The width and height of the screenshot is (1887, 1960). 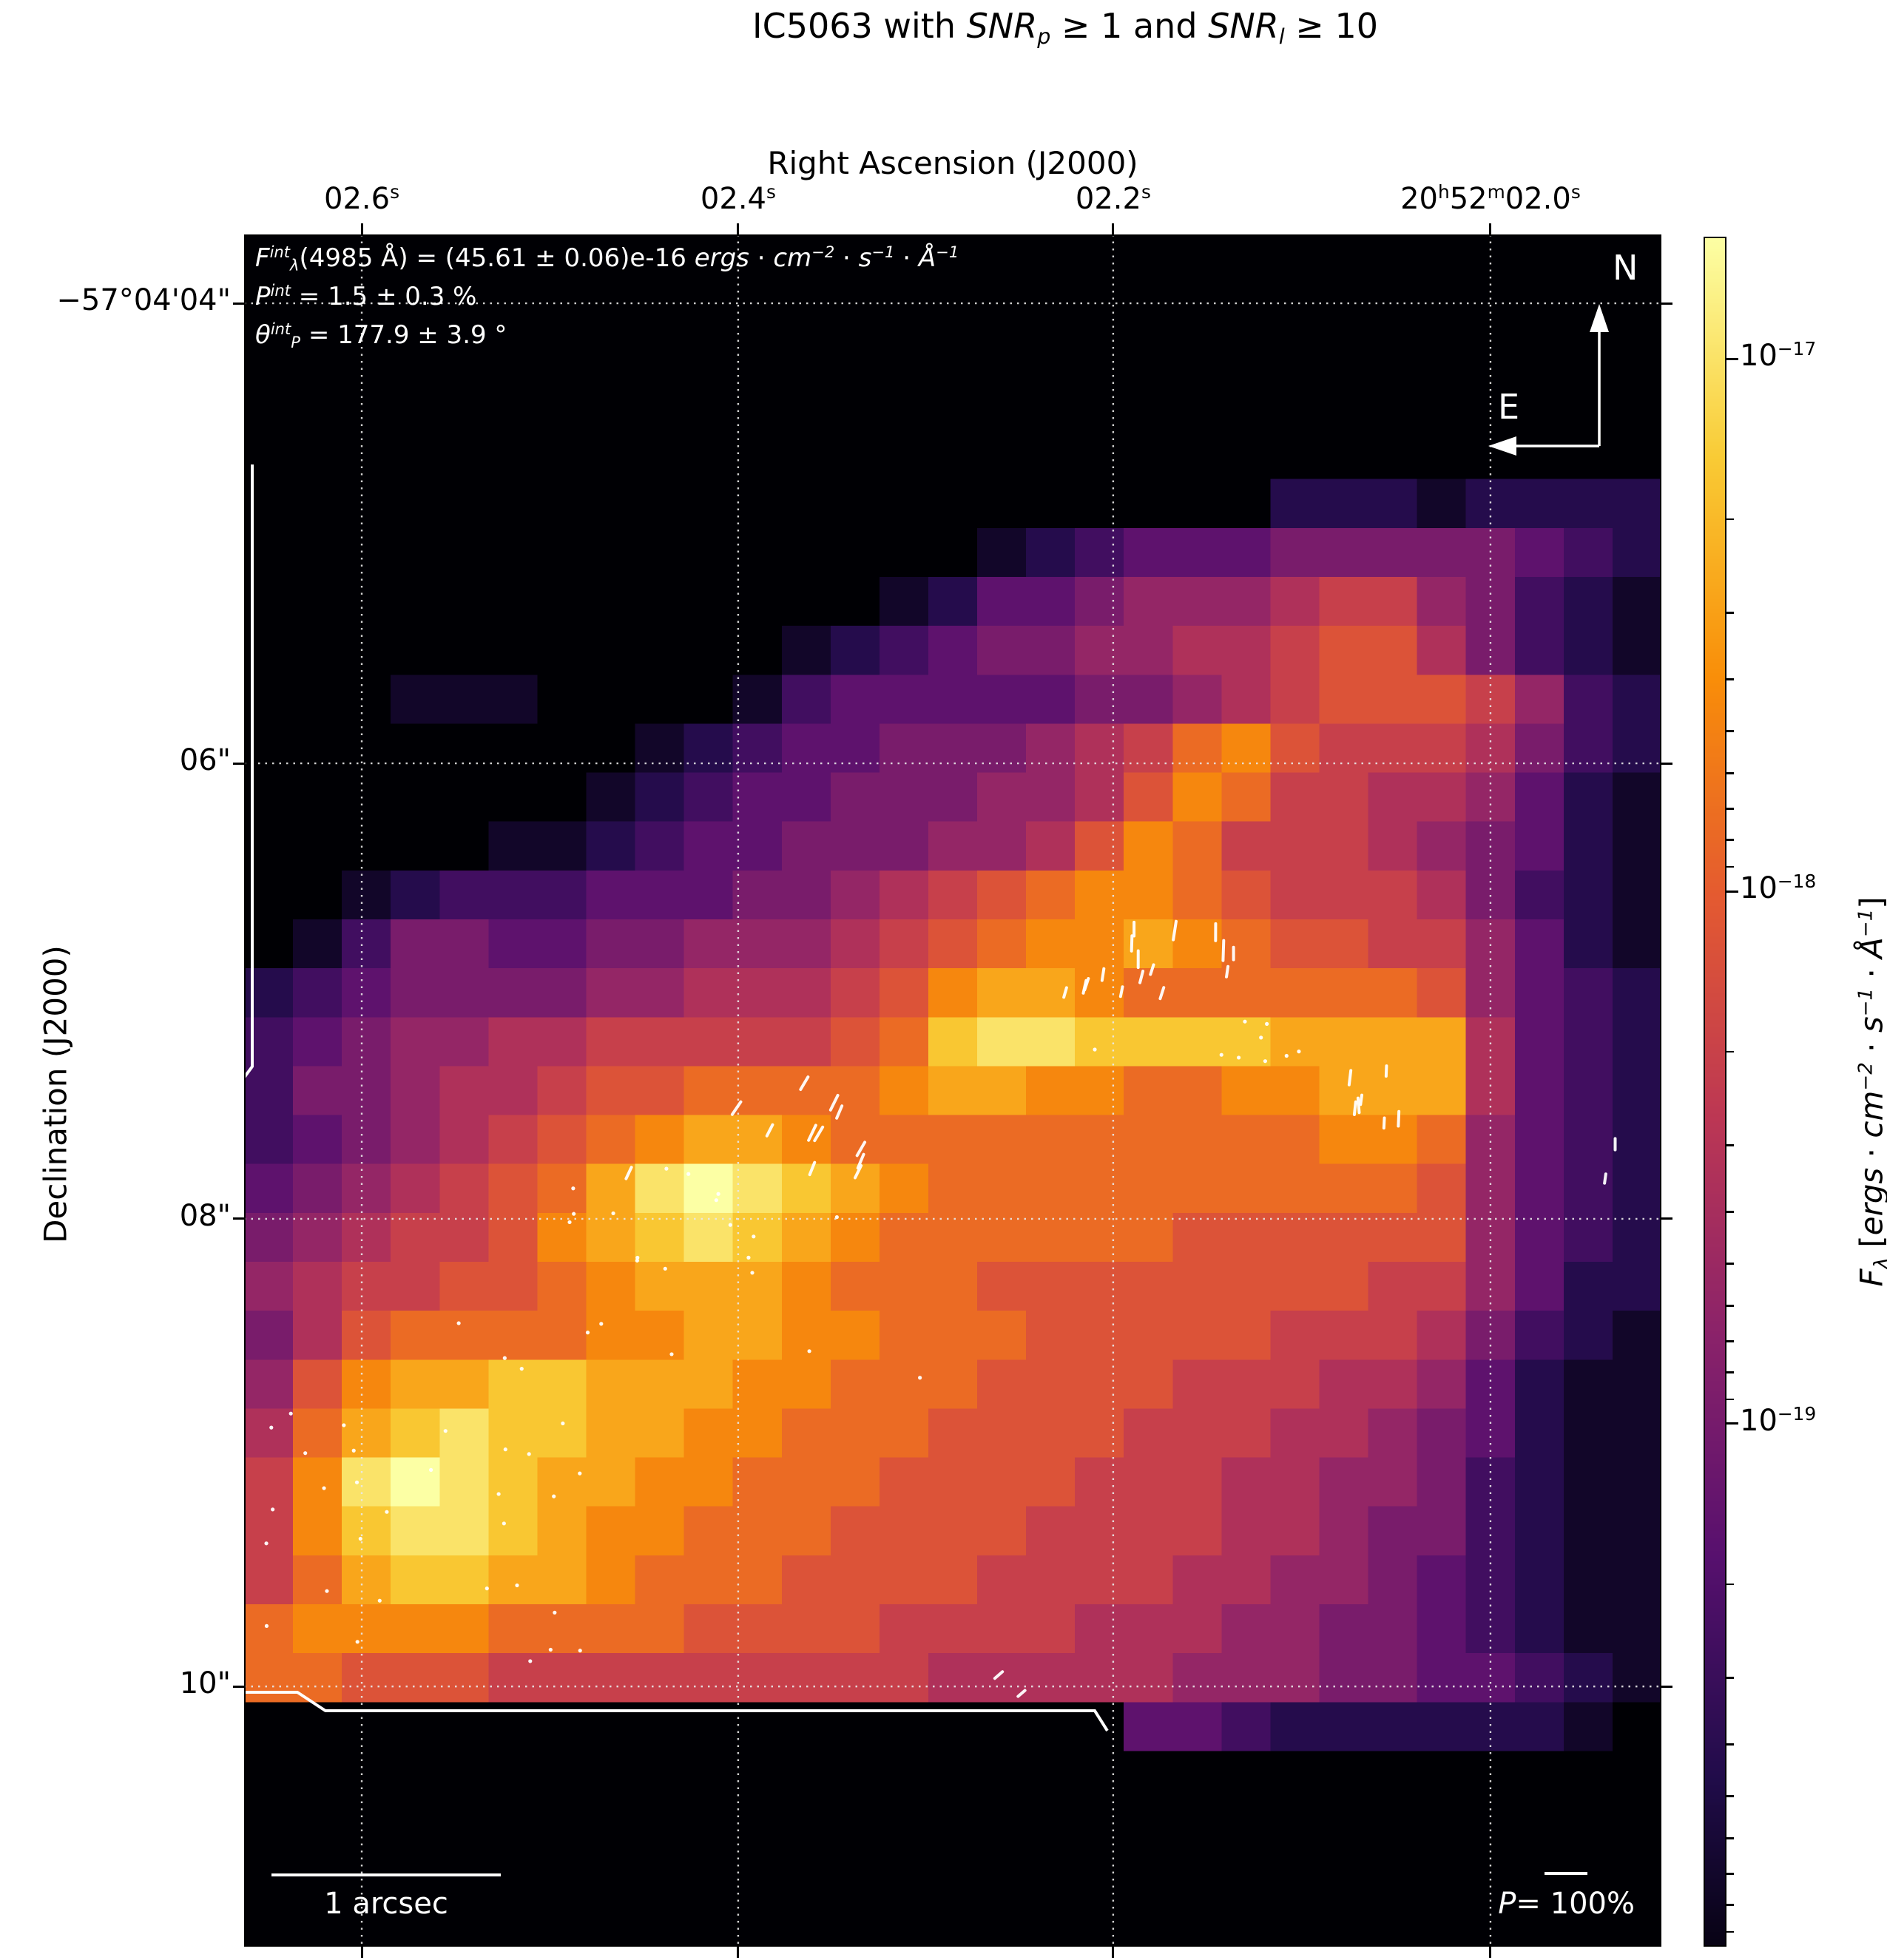 I want to click on text-part: l, so click(x=1281, y=36).